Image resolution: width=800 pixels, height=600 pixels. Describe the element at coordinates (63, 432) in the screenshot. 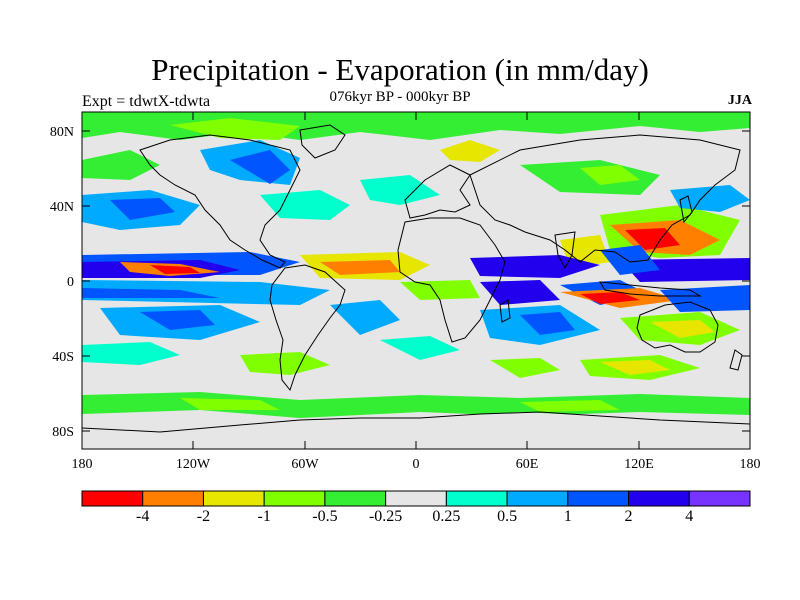

I see `lat-label-80s: 80S` at that location.